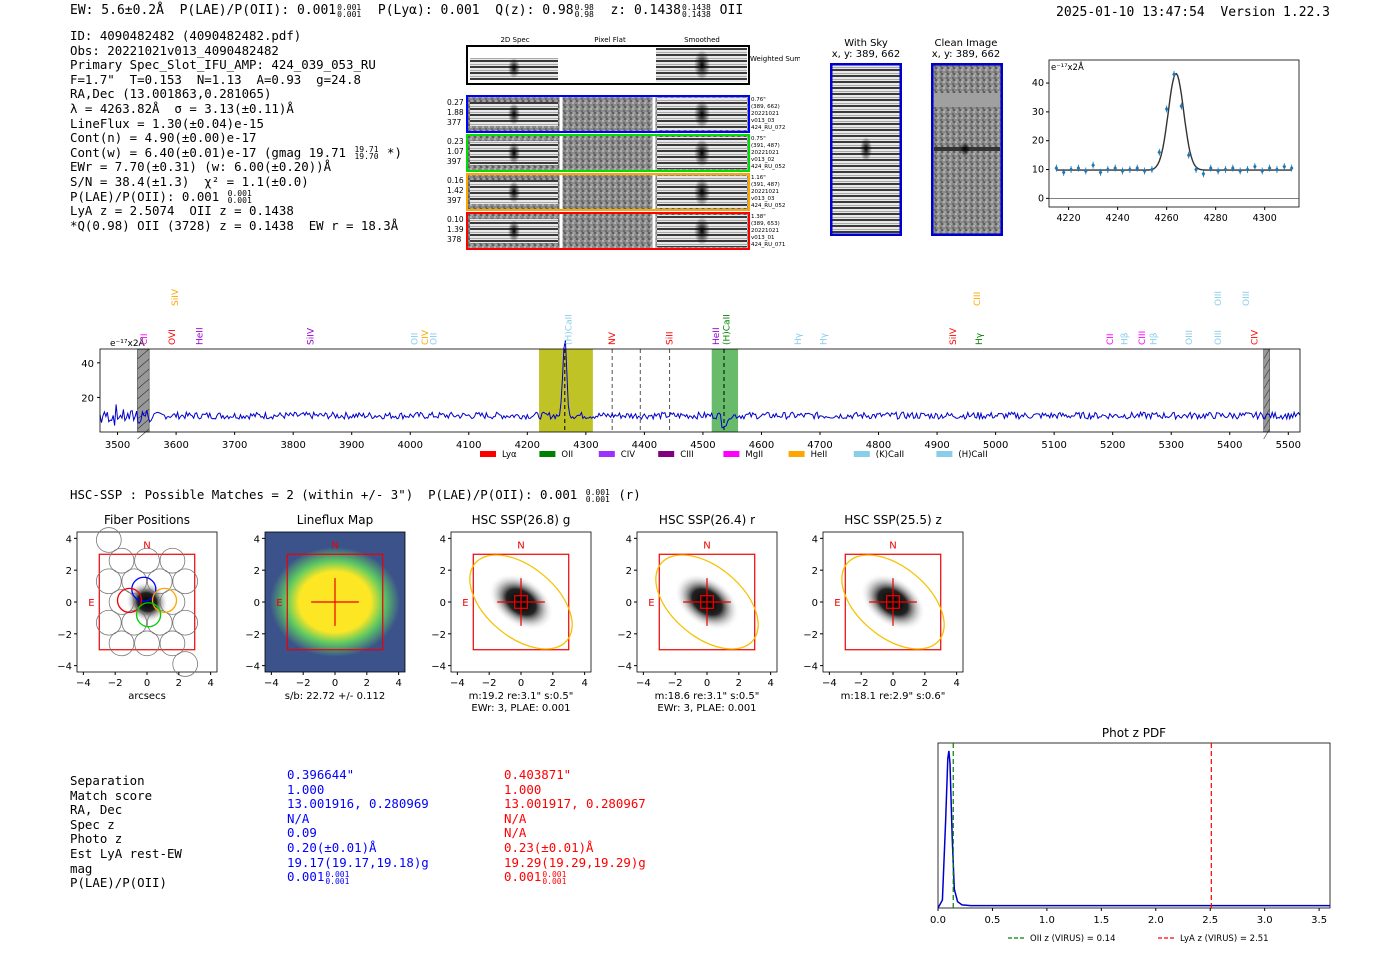 The height and width of the screenshot is (953, 1400). I want to click on qz-sup: 0.98, so click(584, 7).